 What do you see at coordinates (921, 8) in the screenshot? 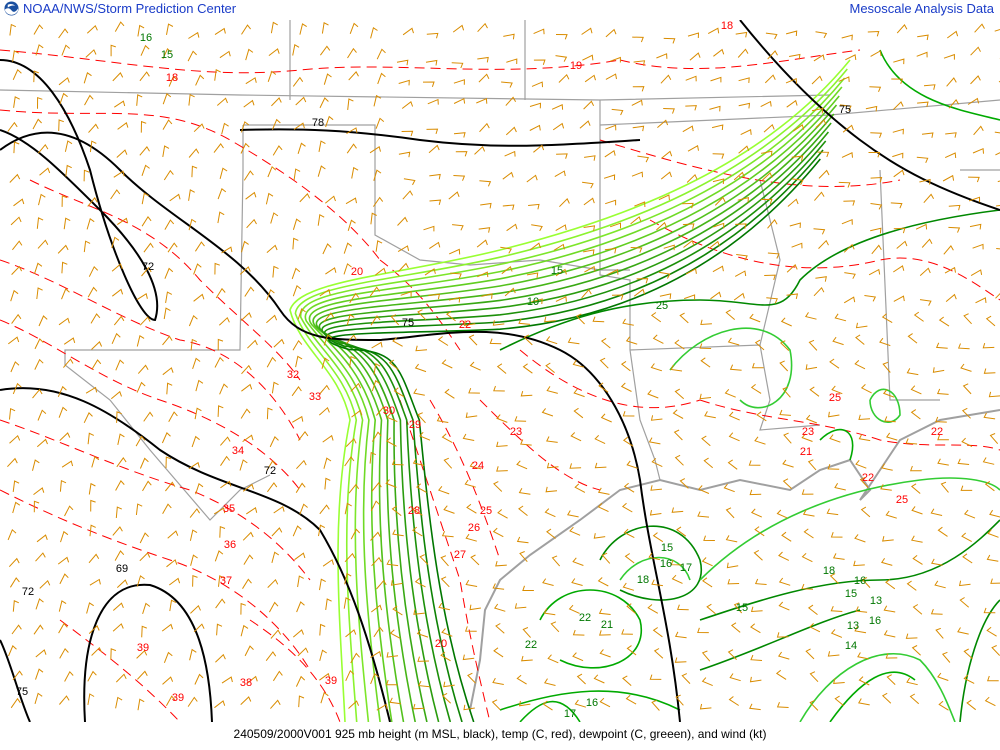
I see `product-title: Mesoscale Analysis Data` at bounding box center [921, 8].